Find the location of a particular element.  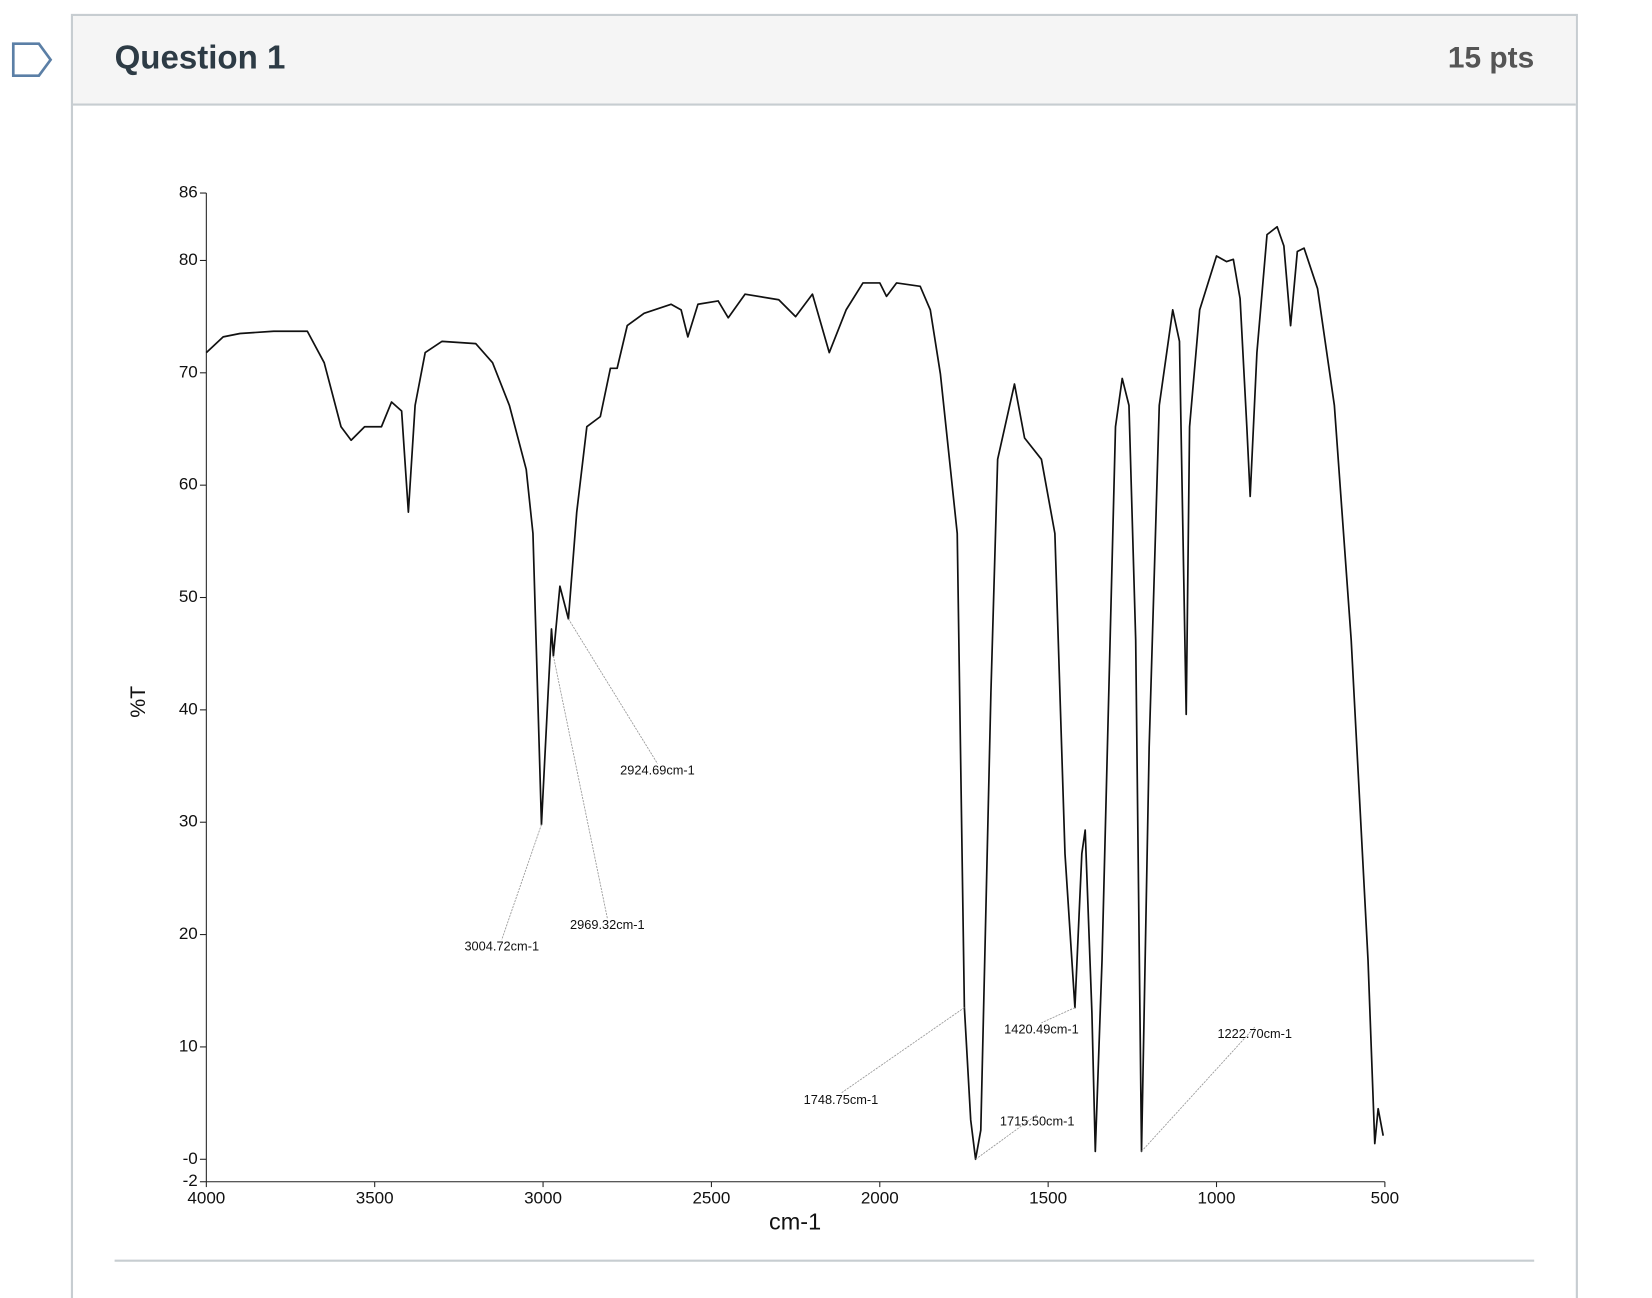

annotation-label: 1715.50cm-1 is located at coordinates (1037, 1120).